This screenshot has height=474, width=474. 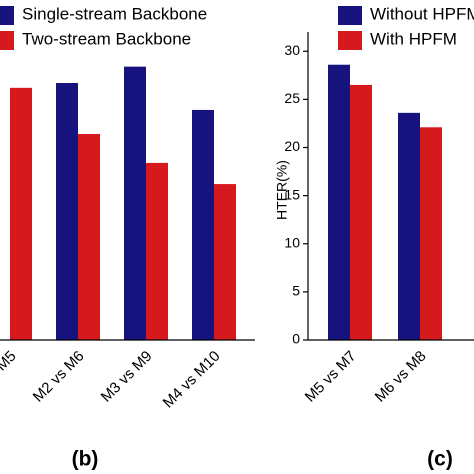 I want to click on legend-label: Two-stream Backbone, so click(x=106, y=38).